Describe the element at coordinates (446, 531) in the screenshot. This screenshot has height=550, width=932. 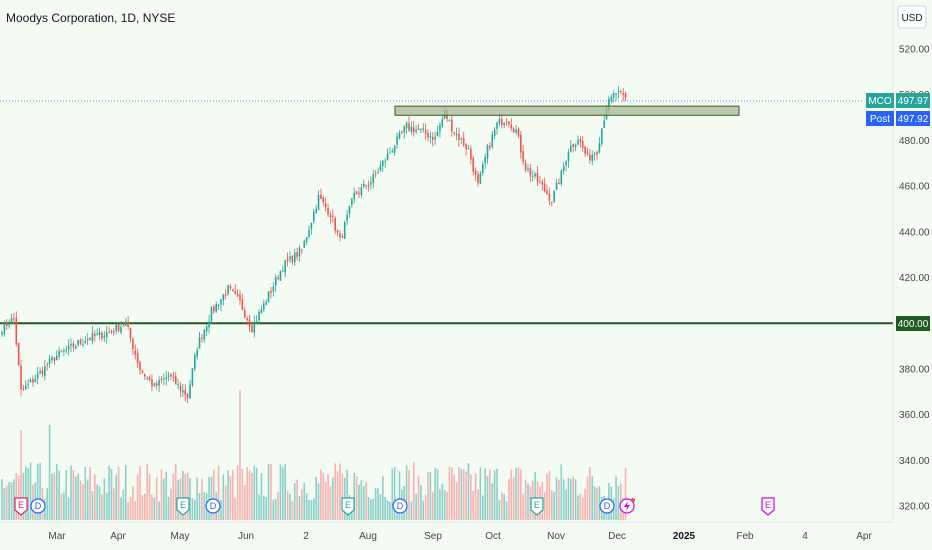
I see `time-axis: Mar Apr May Jun 2 Aug Sep Oct Nov Dec 2025 Feb 4 Apr` at that location.